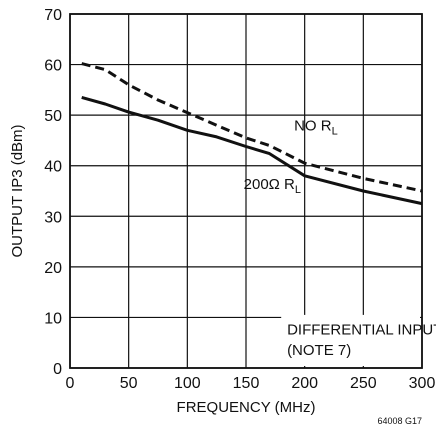 This screenshot has height=428, width=436. Describe the element at coordinates (319, 350) in the screenshot. I see `annotation-line-2: (NOTE 7)` at that location.